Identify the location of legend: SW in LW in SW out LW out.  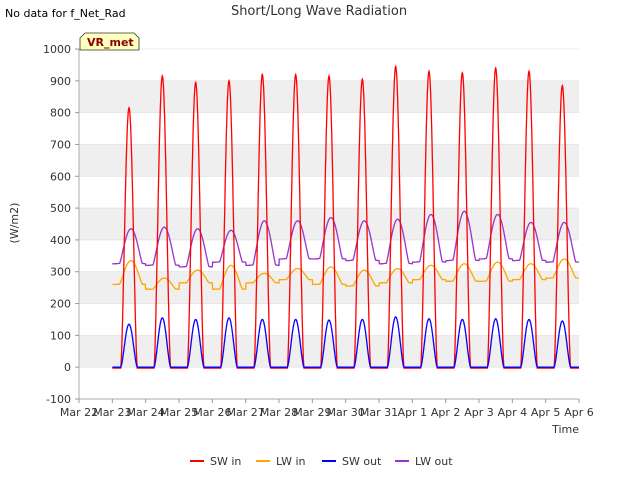
(321, 461).